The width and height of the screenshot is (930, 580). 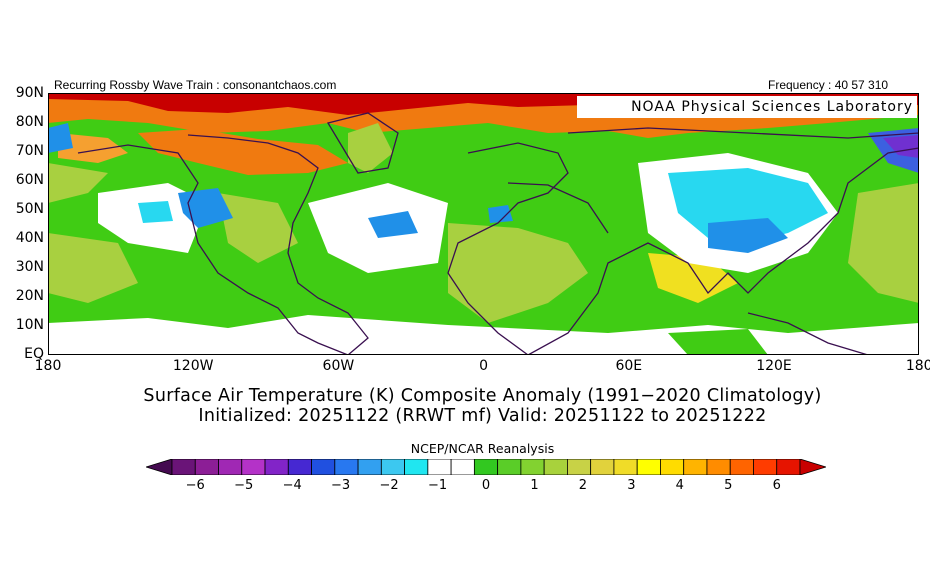 What do you see at coordinates (812, 467) in the screenshot?
I see `colorbar-arrow-max` at bounding box center [812, 467].